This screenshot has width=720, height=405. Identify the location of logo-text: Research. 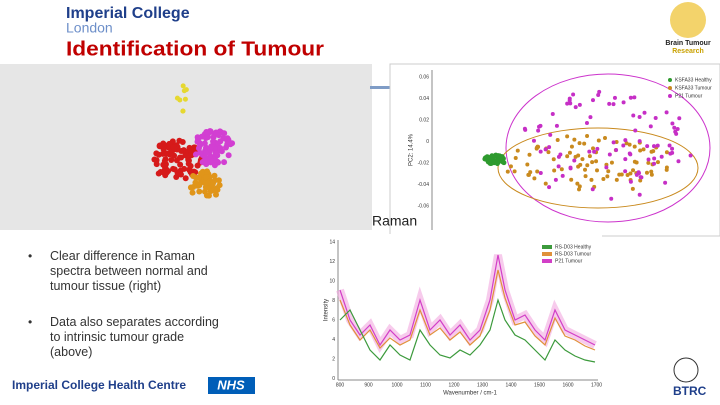
(688, 51).